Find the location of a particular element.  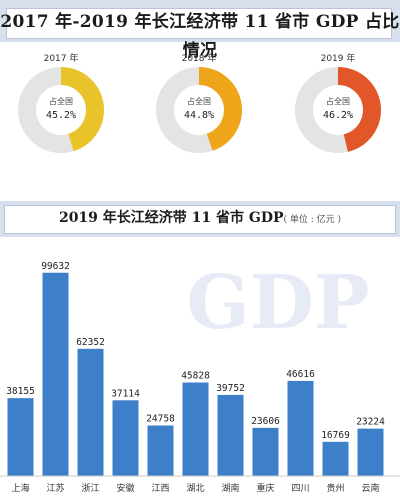

chart-unit: ( 单位 : 亿元 ) is located at coordinates (312, 220).